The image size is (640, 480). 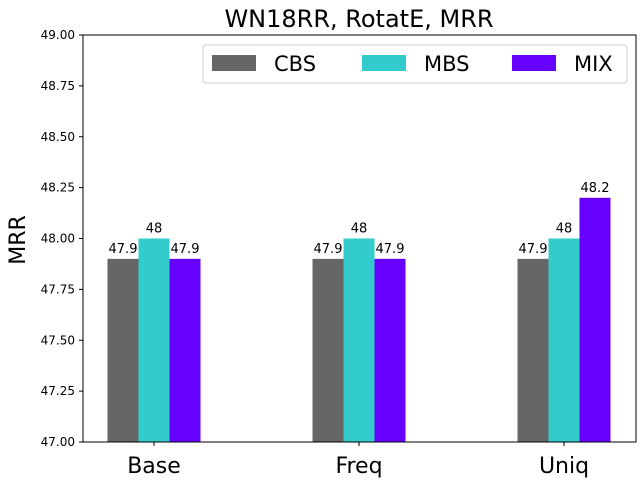 What do you see at coordinates (595, 319) in the screenshot?
I see `bar-mix-uniq` at bounding box center [595, 319].